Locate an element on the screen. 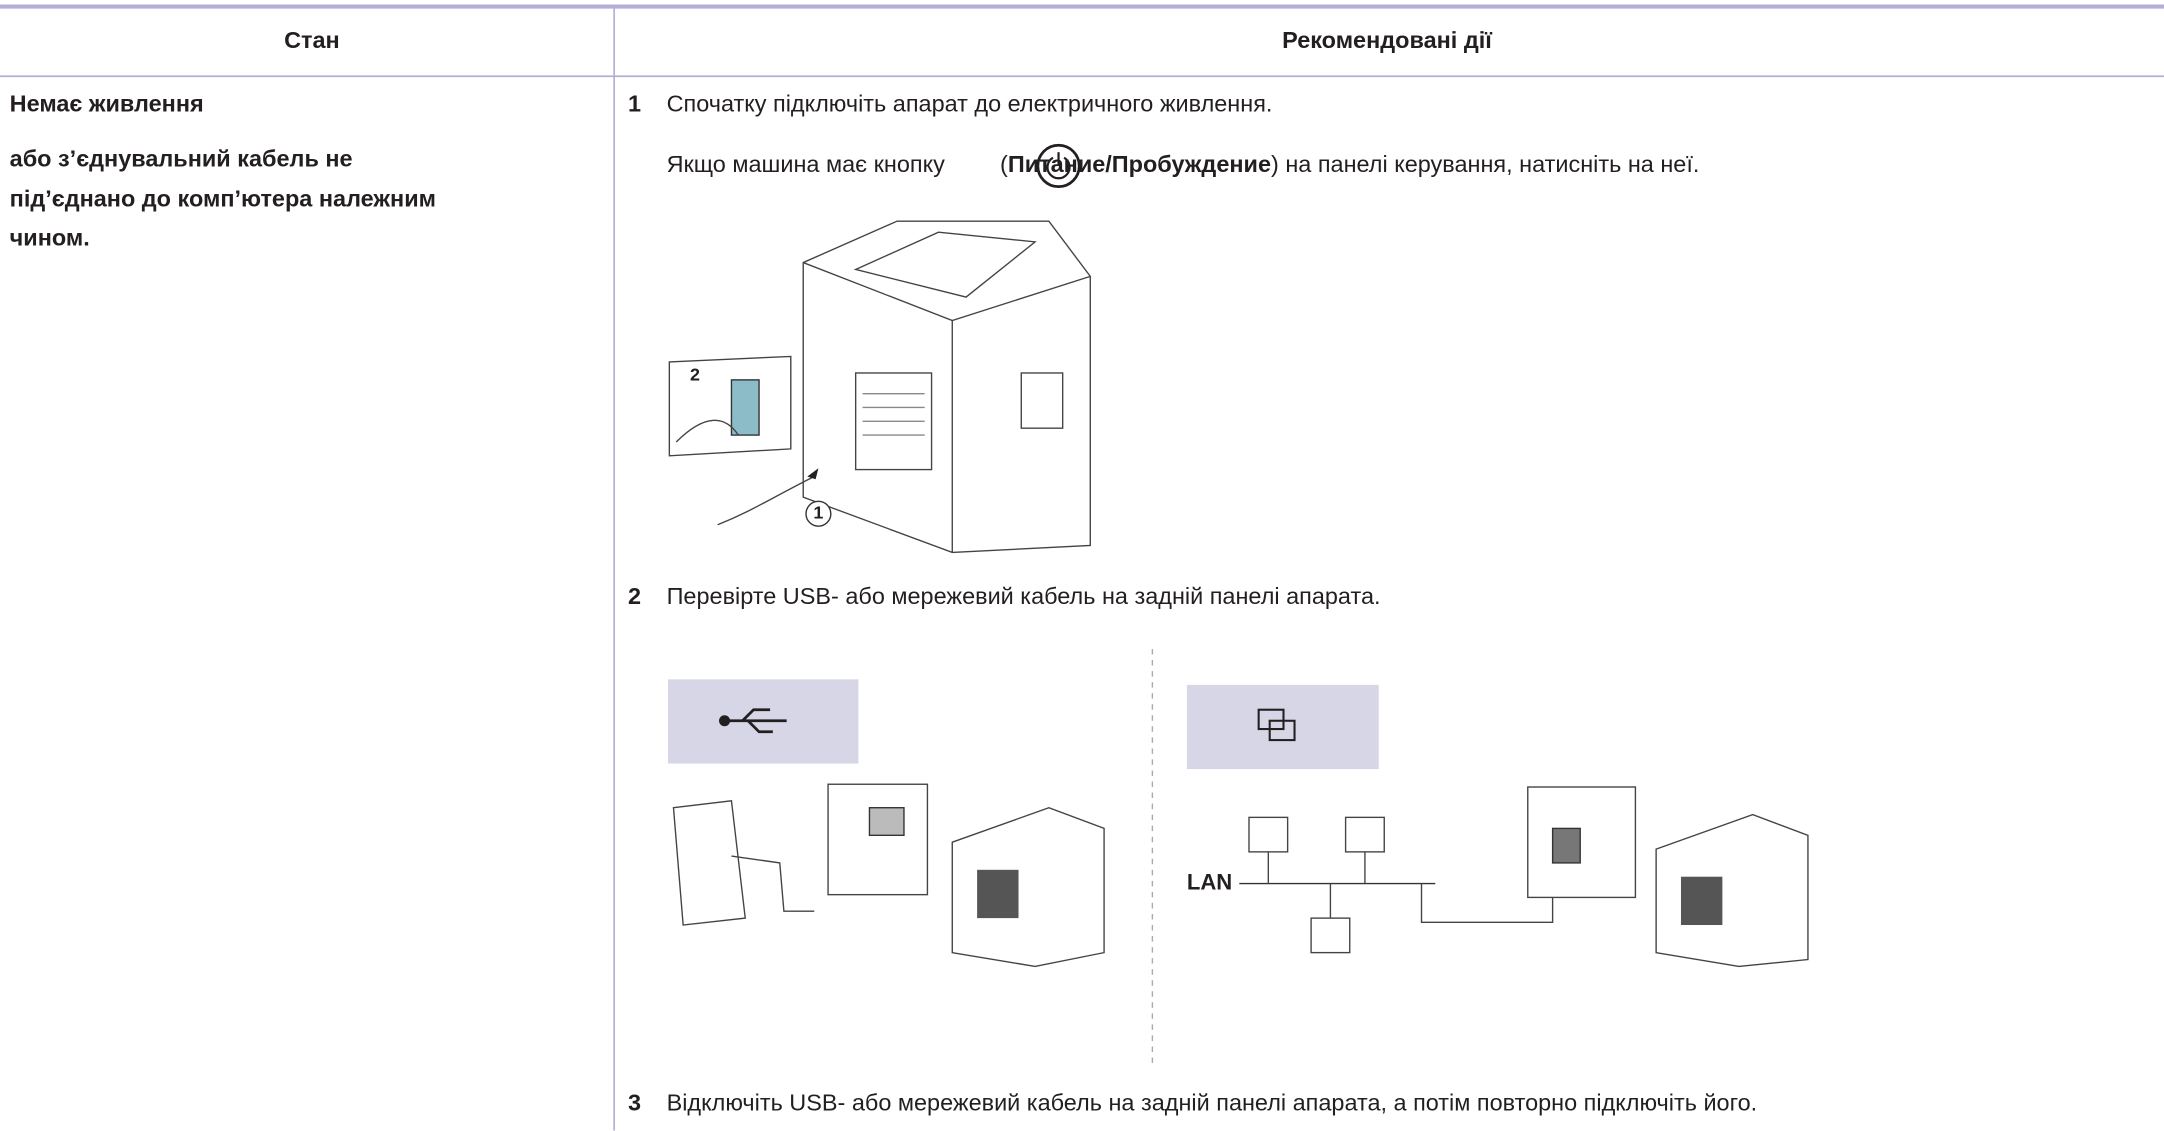 The height and width of the screenshot is (1131, 2164). note-text: ) на панелі керування, натисніть на неї. is located at coordinates (1485, 164).